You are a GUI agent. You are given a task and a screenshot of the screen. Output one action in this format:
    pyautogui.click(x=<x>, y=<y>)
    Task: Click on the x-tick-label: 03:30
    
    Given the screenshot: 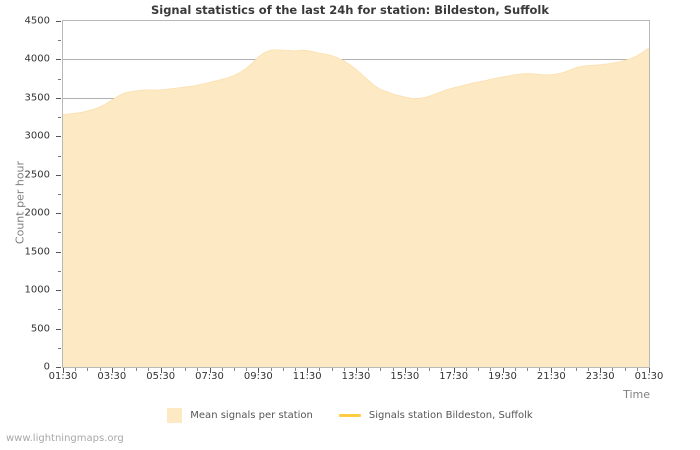 What is the action you would take?
    pyautogui.click(x=112, y=376)
    